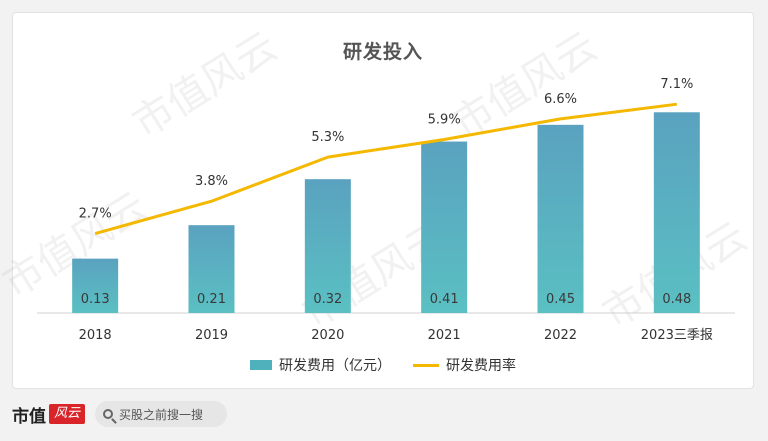 This screenshot has height=441, width=768. I want to click on legend-item-bar: 研发费用（亿元）, so click(320, 365).